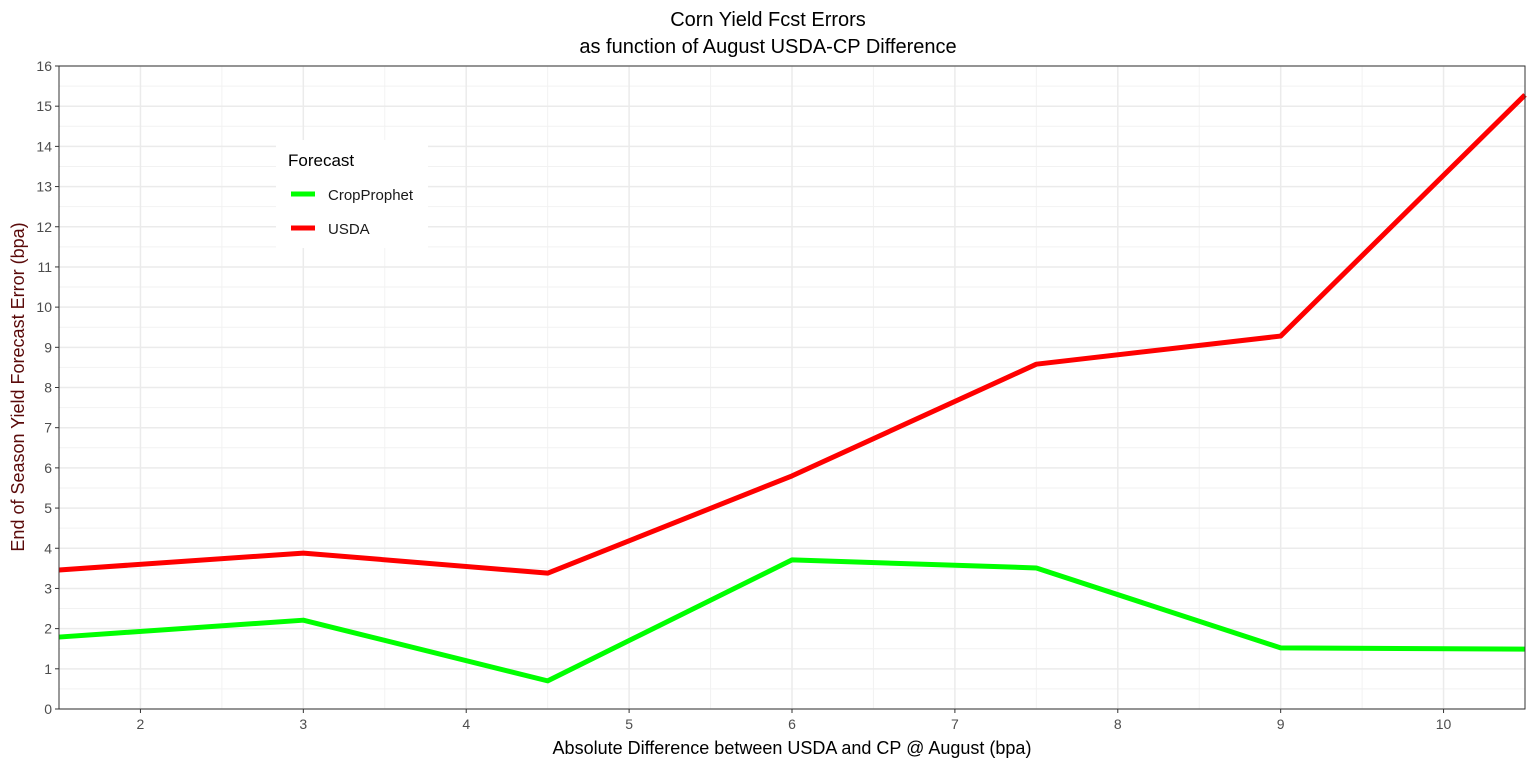  Describe the element at coordinates (1281, 724) in the screenshot. I see `x-tick-label: 9` at that location.